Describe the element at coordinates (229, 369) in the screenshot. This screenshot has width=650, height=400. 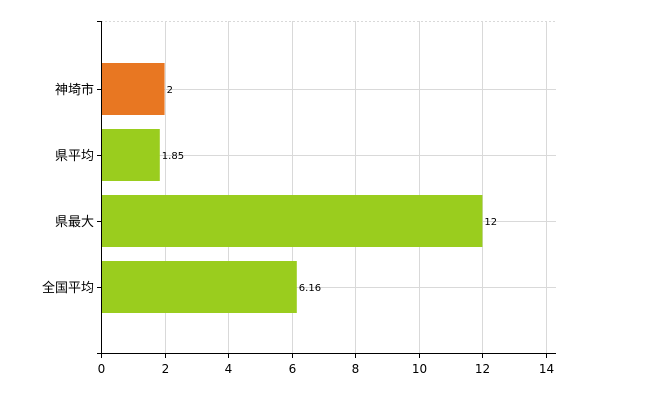
I see `x-tick-label: 4` at that location.